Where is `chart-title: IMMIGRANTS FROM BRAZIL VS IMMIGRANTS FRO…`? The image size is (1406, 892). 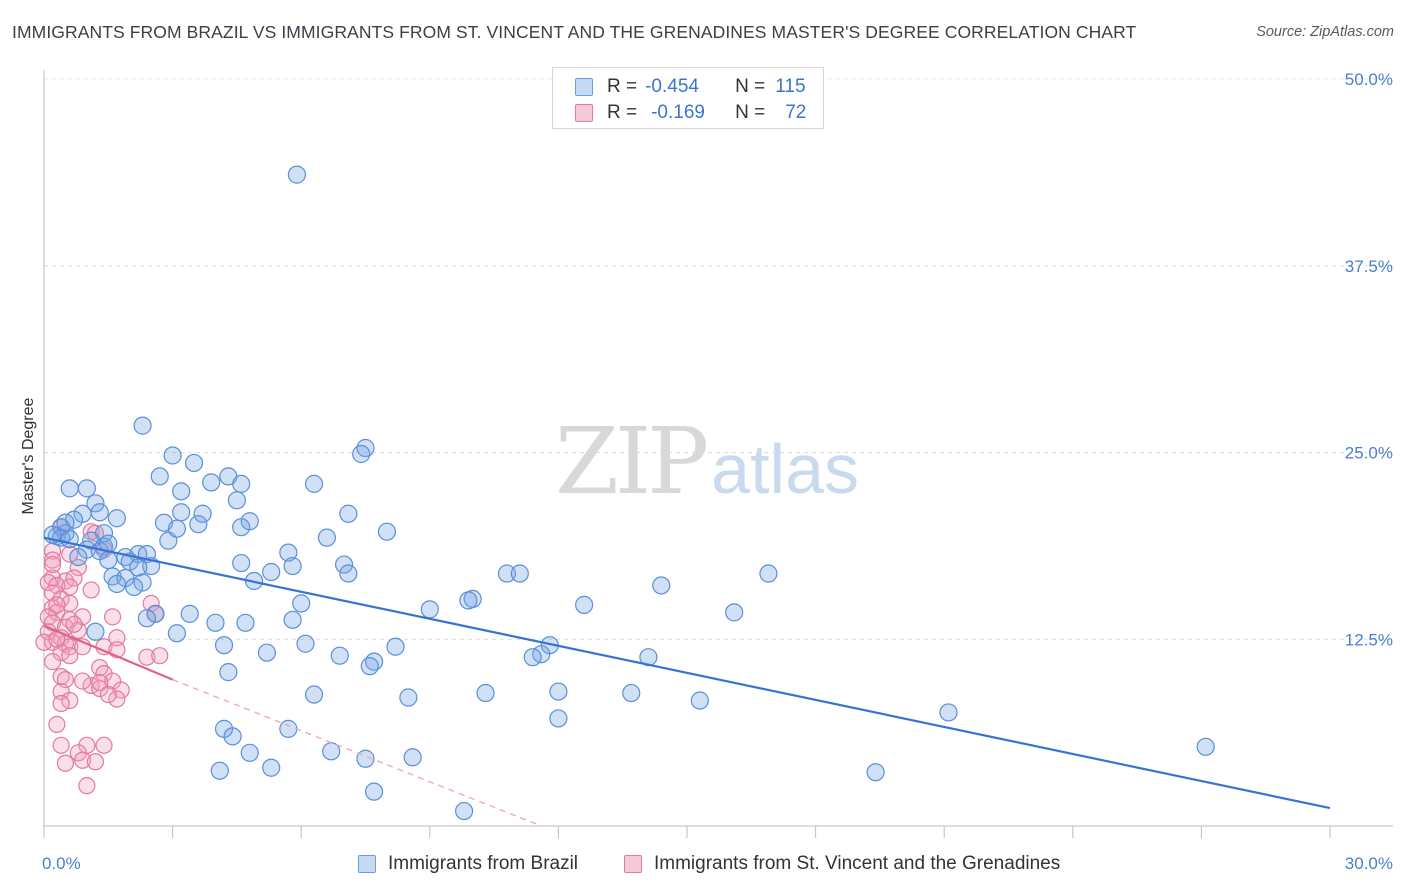
chart-title: IMMIGRANTS FROM BRAZIL VS IMMIGRANTS FRO… is located at coordinates (574, 32).